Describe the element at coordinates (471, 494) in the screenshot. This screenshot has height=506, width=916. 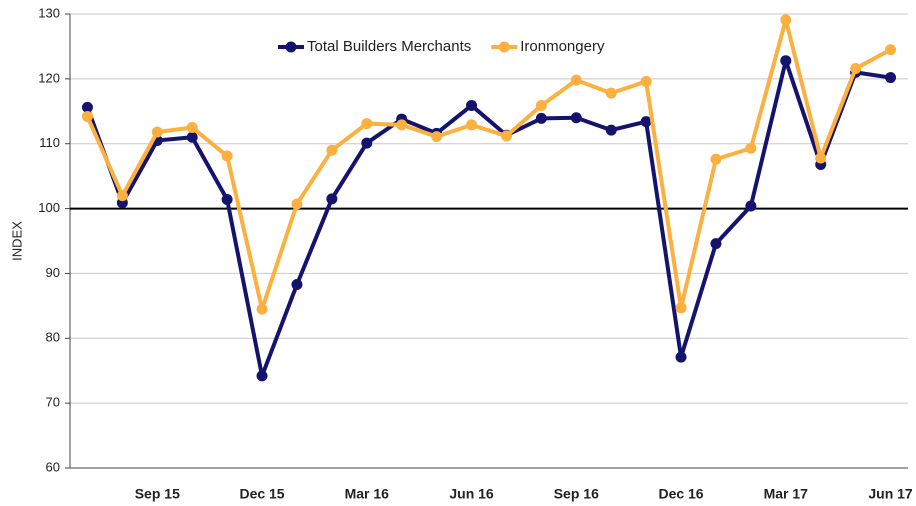
I see `x-tick-label: Jun 16` at that location.